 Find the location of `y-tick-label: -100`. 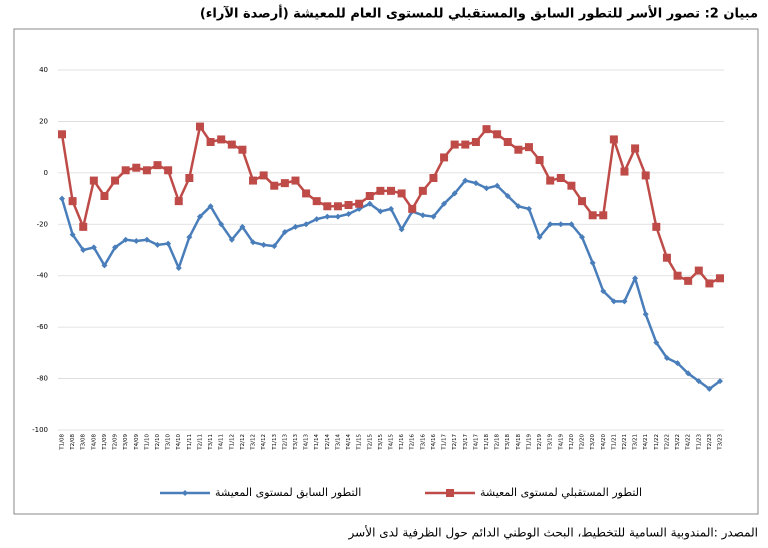

y-tick-label: -100 is located at coordinates (40, 430).